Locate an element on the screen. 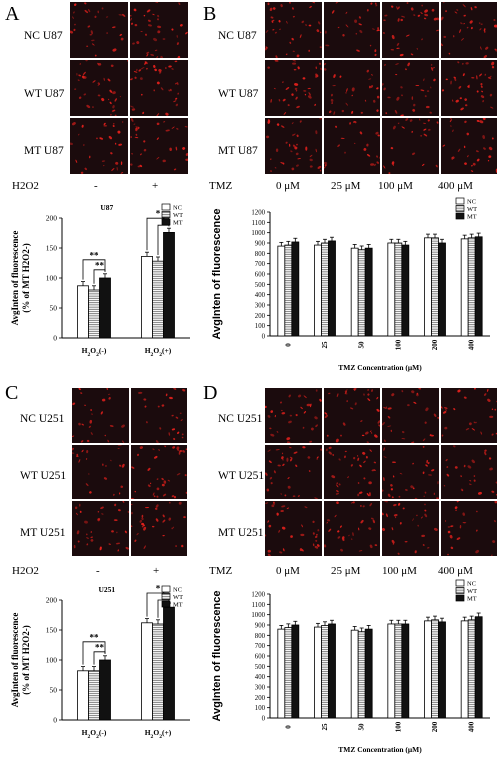 The height and width of the screenshot is (758, 500). row-label: NC U251 is located at coordinates (42, 419).